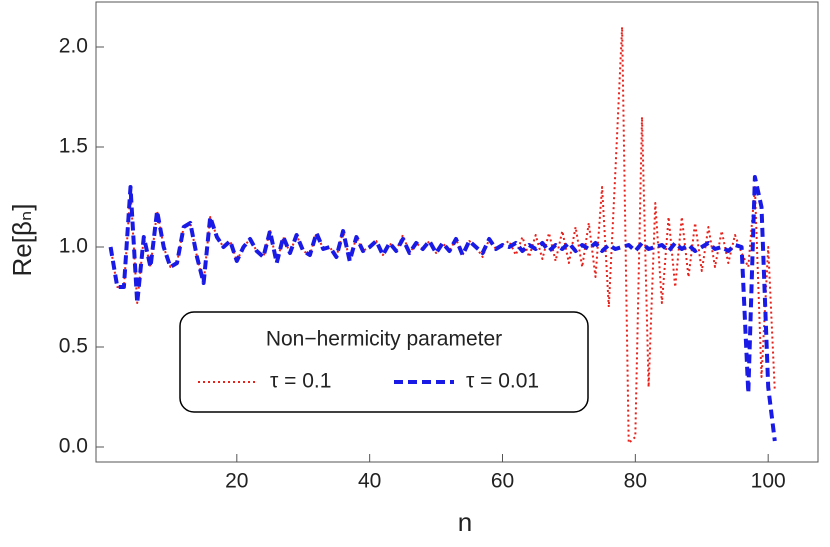 The image size is (830, 547). What do you see at coordinates (369, 481) in the screenshot?
I see `x-tick-label: 40` at bounding box center [369, 481].